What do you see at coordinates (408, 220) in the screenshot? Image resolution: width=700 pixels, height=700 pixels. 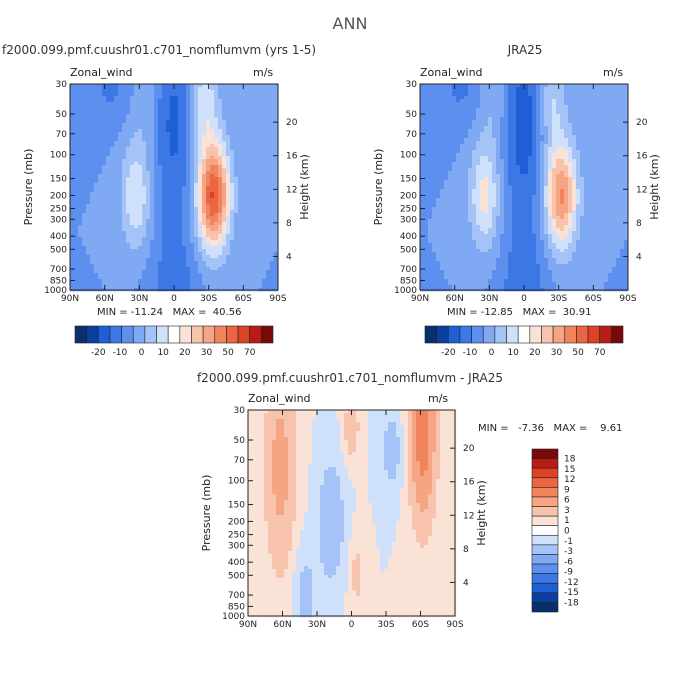 I see `panel2-y-tick-label: 300` at bounding box center [408, 220].